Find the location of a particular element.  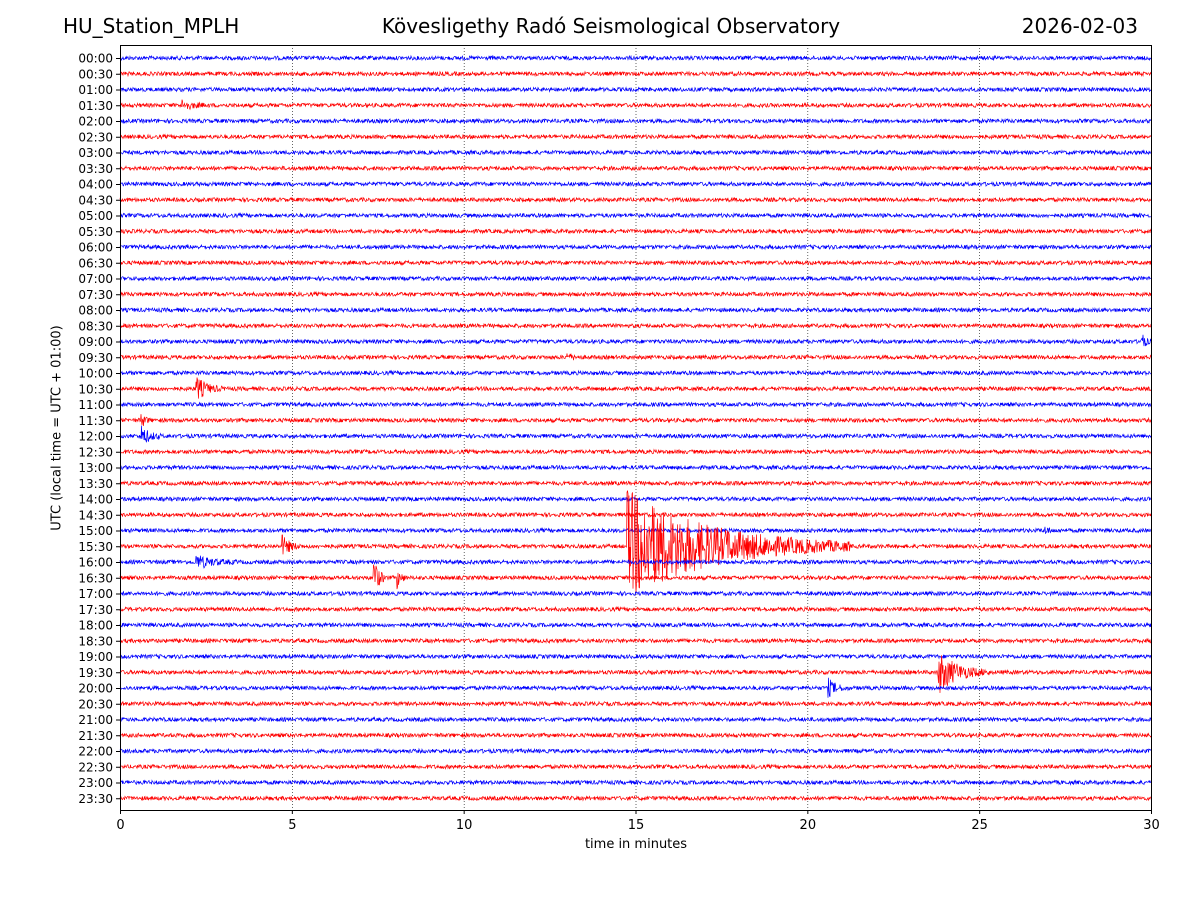

y-tick-label: 20:00 is located at coordinates (95, 689).